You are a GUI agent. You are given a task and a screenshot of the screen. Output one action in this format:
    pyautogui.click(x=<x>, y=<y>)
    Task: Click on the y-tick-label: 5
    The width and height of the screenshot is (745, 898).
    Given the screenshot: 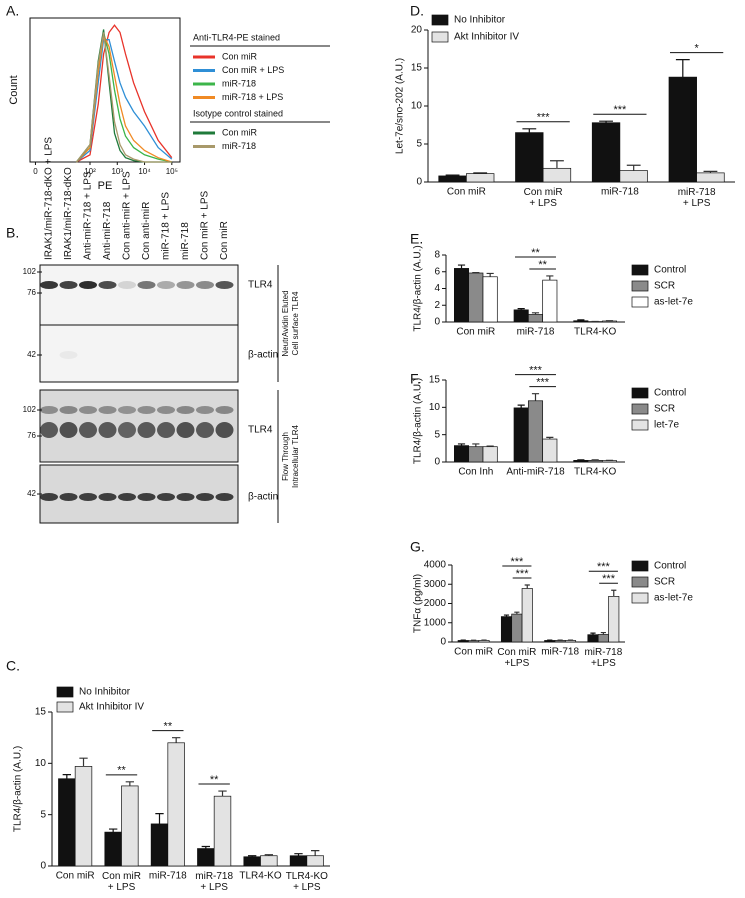 What is the action you would take?
    pyautogui.click(x=437, y=434)
    